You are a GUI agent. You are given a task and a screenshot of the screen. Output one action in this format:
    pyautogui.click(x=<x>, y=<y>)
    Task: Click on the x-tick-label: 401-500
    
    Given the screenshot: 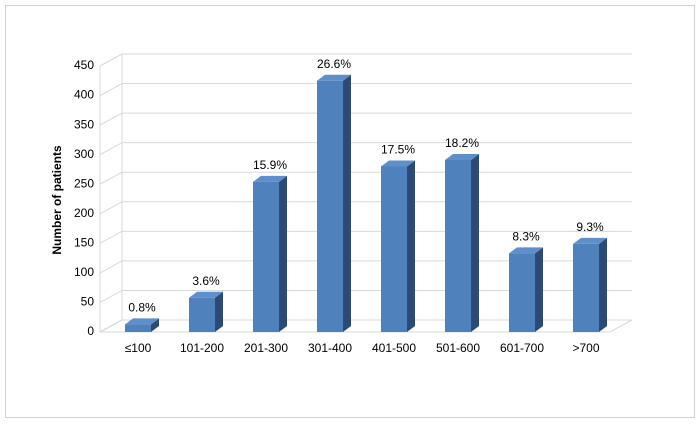 What is the action you would take?
    pyautogui.click(x=394, y=348)
    